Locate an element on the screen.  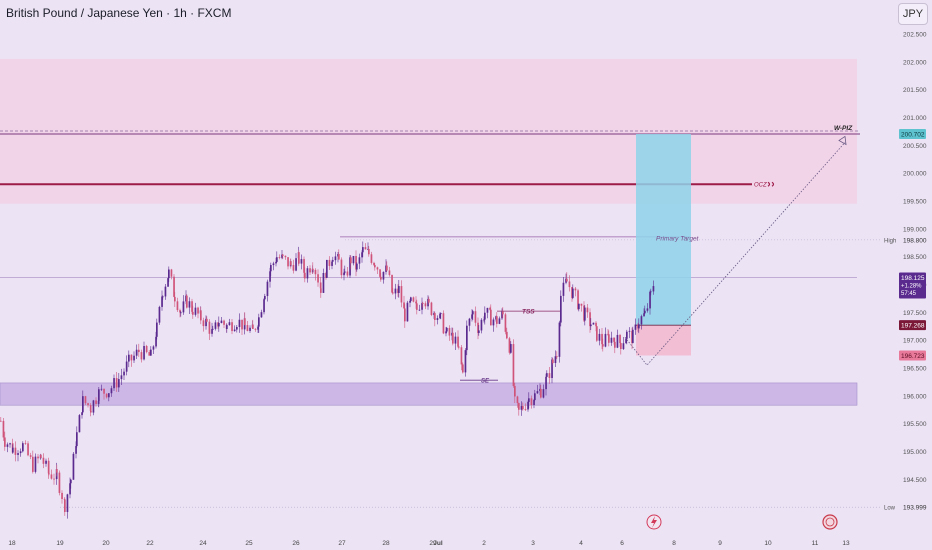
time-axis-tick: 13 is located at coordinates (846, 543).